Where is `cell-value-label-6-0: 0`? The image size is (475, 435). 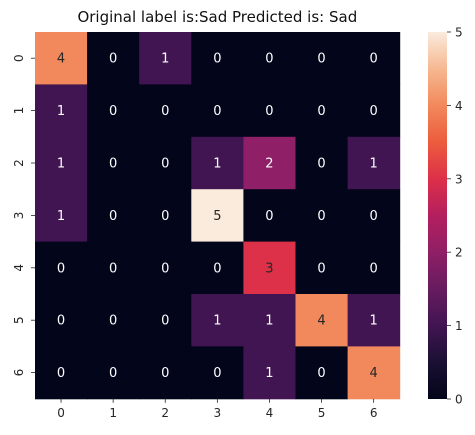
cell-value-label-6-0: 0 is located at coordinates (61, 373).